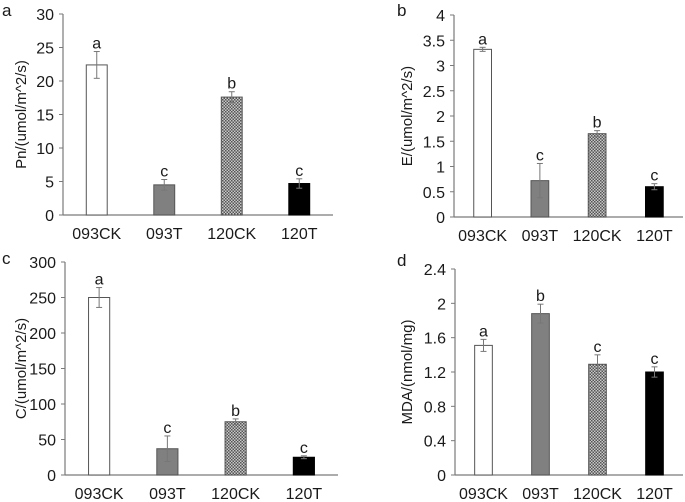  Describe the element at coordinates (407, 371) in the screenshot. I see `y-axis-label: MDA/(nmol/mg)` at that location.